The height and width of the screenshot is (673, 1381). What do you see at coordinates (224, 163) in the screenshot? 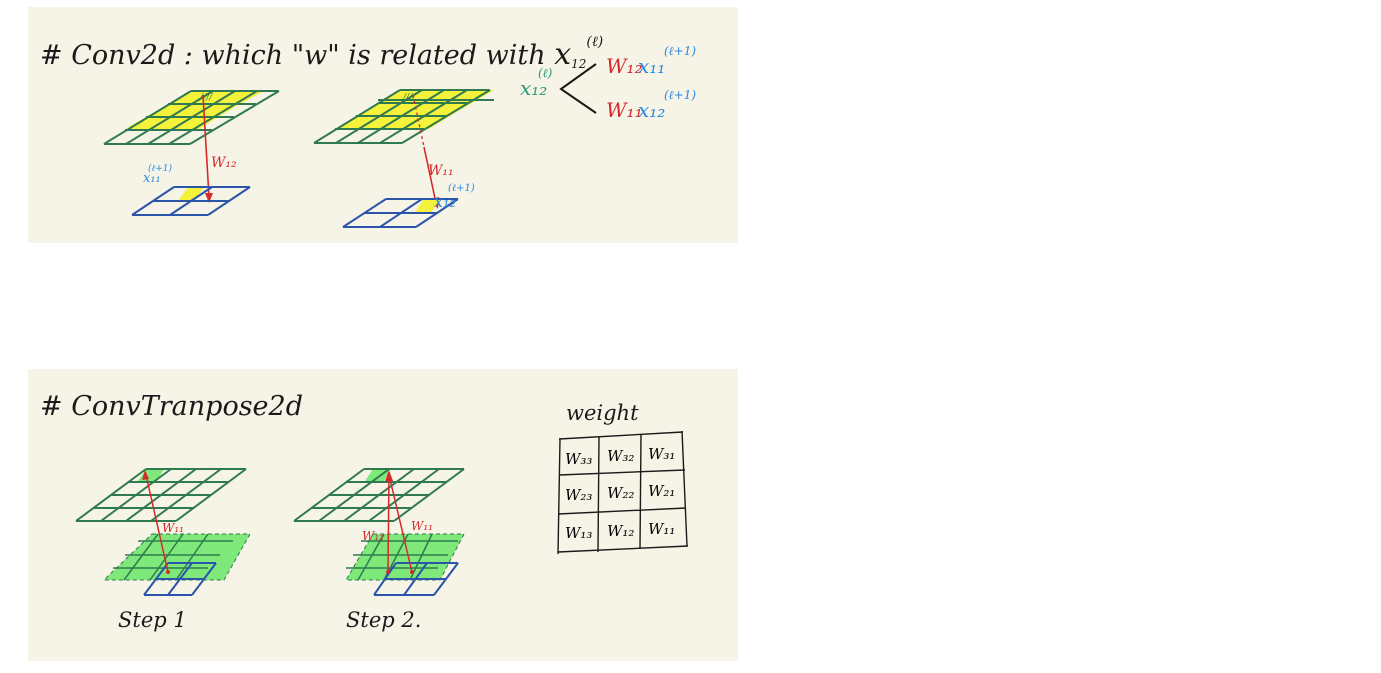
I see `conv2d-left-arrow-label: W₁₂` at bounding box center [224, 163].